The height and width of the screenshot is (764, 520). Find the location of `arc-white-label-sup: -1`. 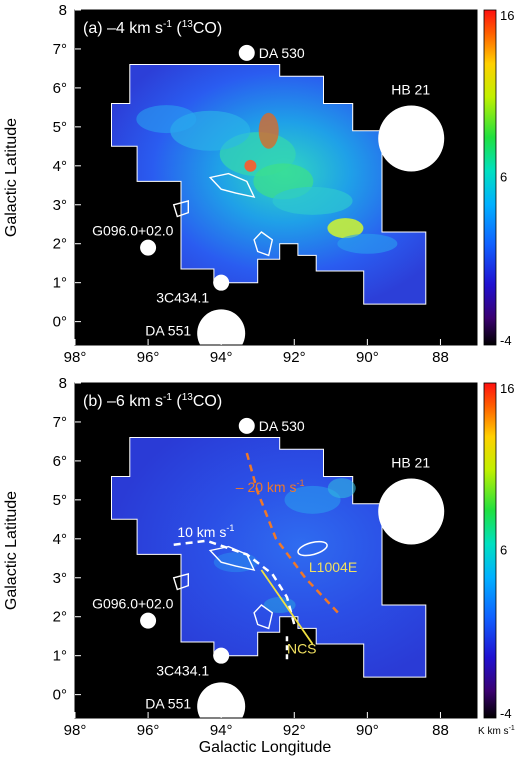

arc-white-label-sup: -1 is located at coordinates (230, 528).